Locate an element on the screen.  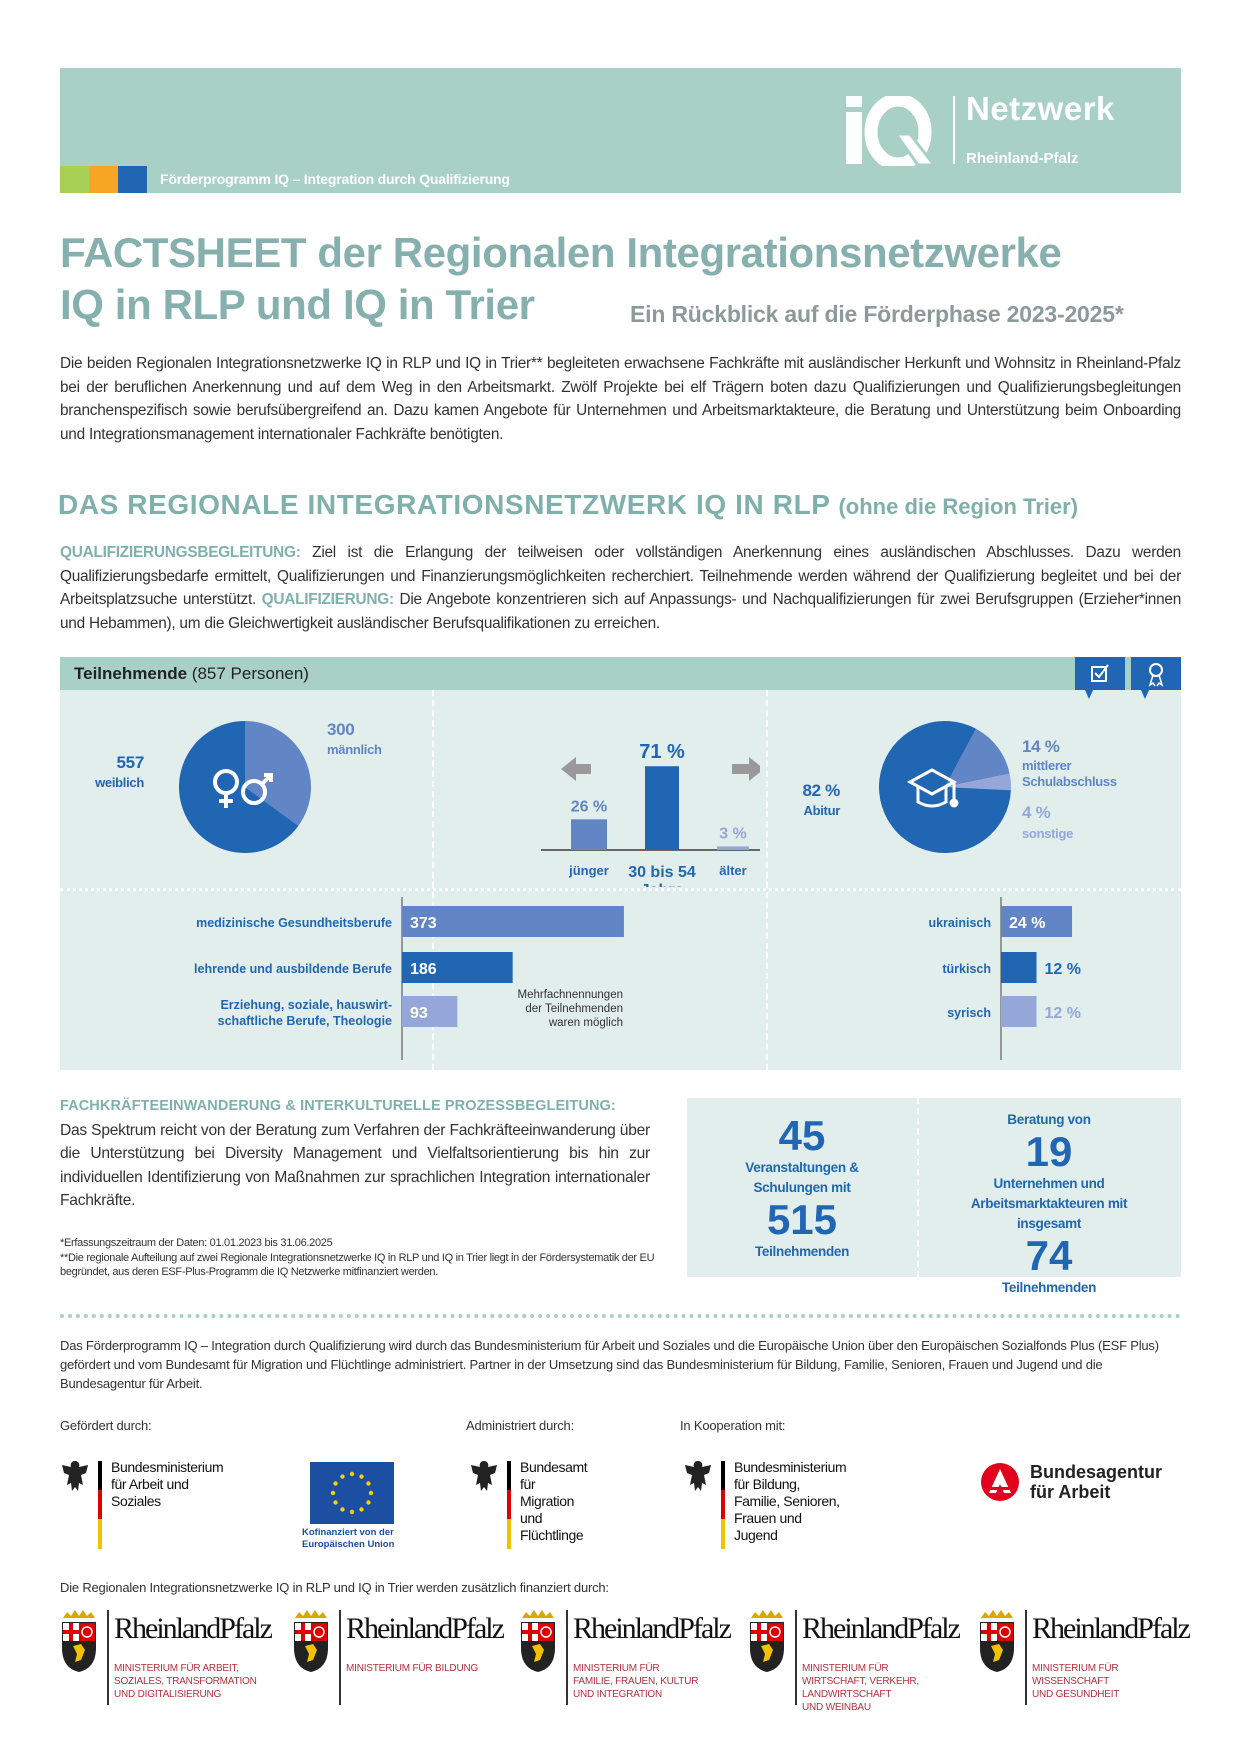
nationality-bar-chart: 24 % ukrainisch 12 % türkisch 12 % syrisch is located at coordinates (1004, 978).